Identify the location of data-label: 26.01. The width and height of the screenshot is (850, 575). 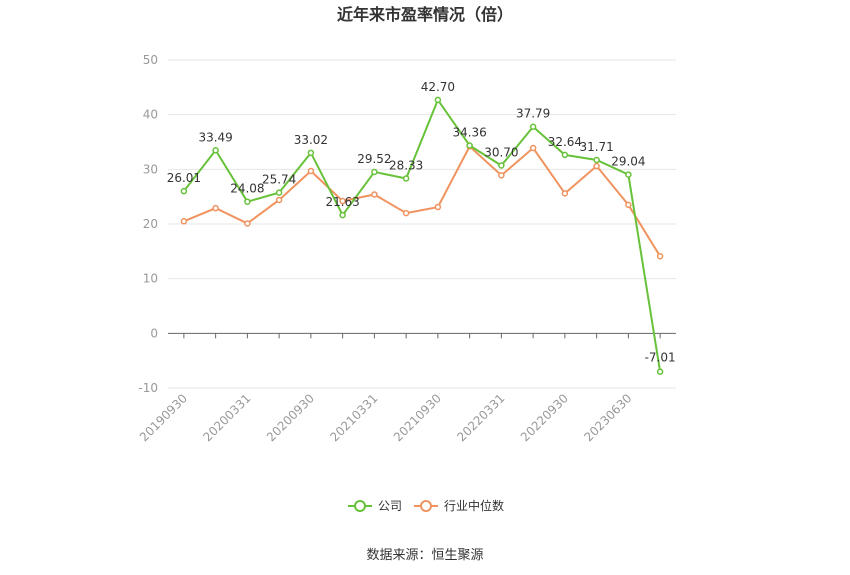
(184, 178).